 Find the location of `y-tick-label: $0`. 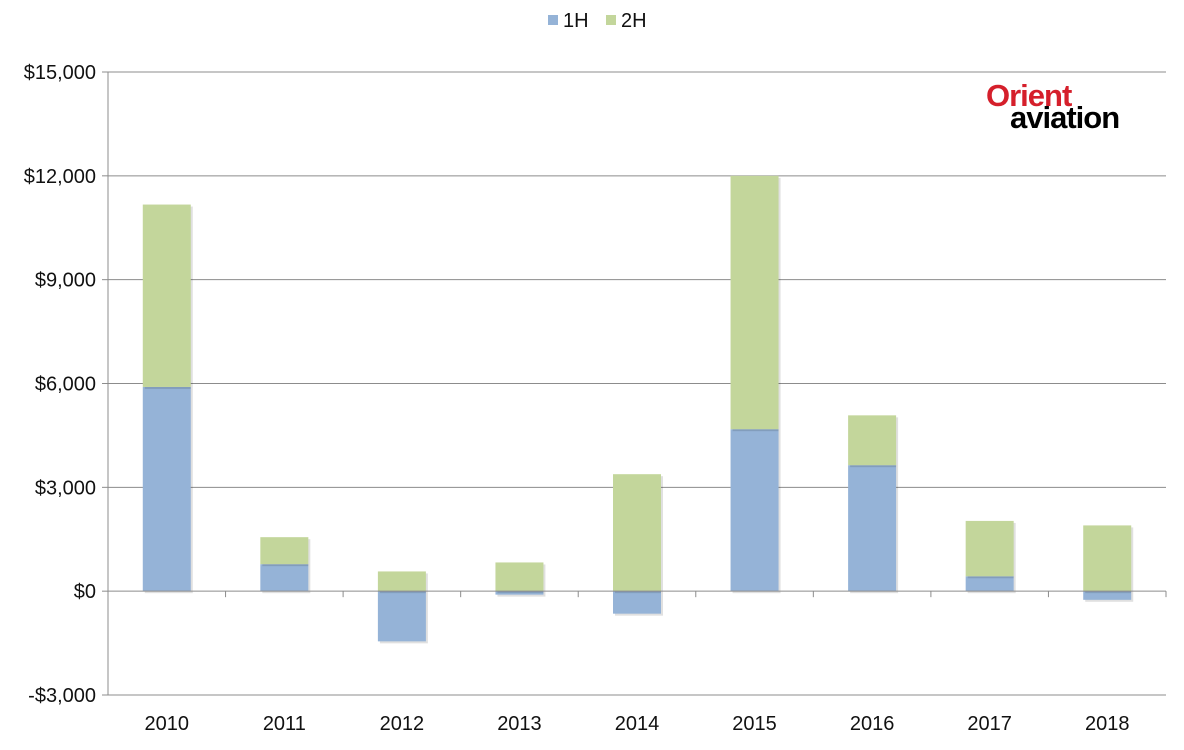

y-tick-label: $0 is located at coordinates (85, 592).